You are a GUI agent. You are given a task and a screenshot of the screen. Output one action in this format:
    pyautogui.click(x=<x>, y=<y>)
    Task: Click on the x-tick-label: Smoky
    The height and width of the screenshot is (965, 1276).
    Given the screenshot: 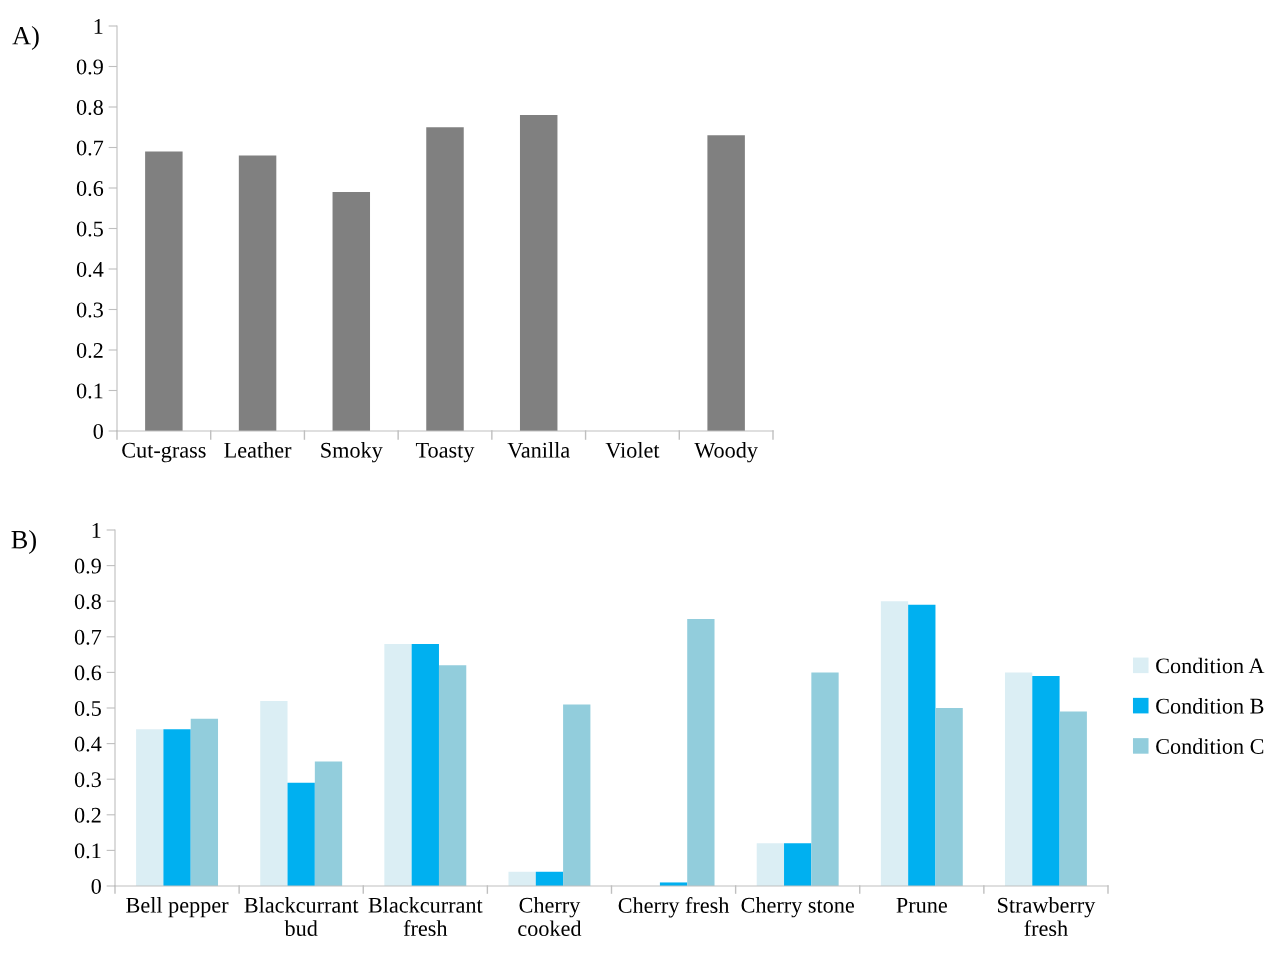 What is the action you would take?
    pyautogui.click(x=352, y=452)
    